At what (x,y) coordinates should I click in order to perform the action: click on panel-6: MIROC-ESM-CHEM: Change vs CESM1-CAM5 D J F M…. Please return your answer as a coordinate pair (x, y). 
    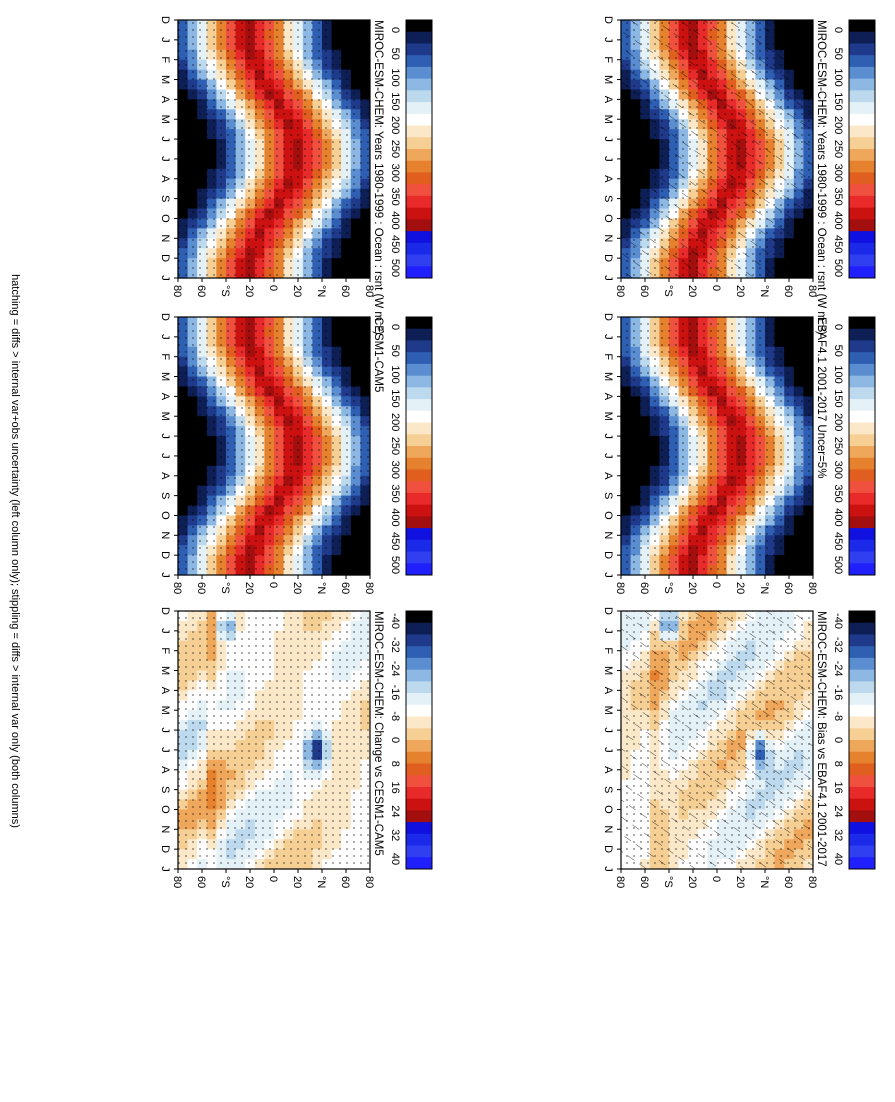
    Looking at the image, I should click on (296, 747).